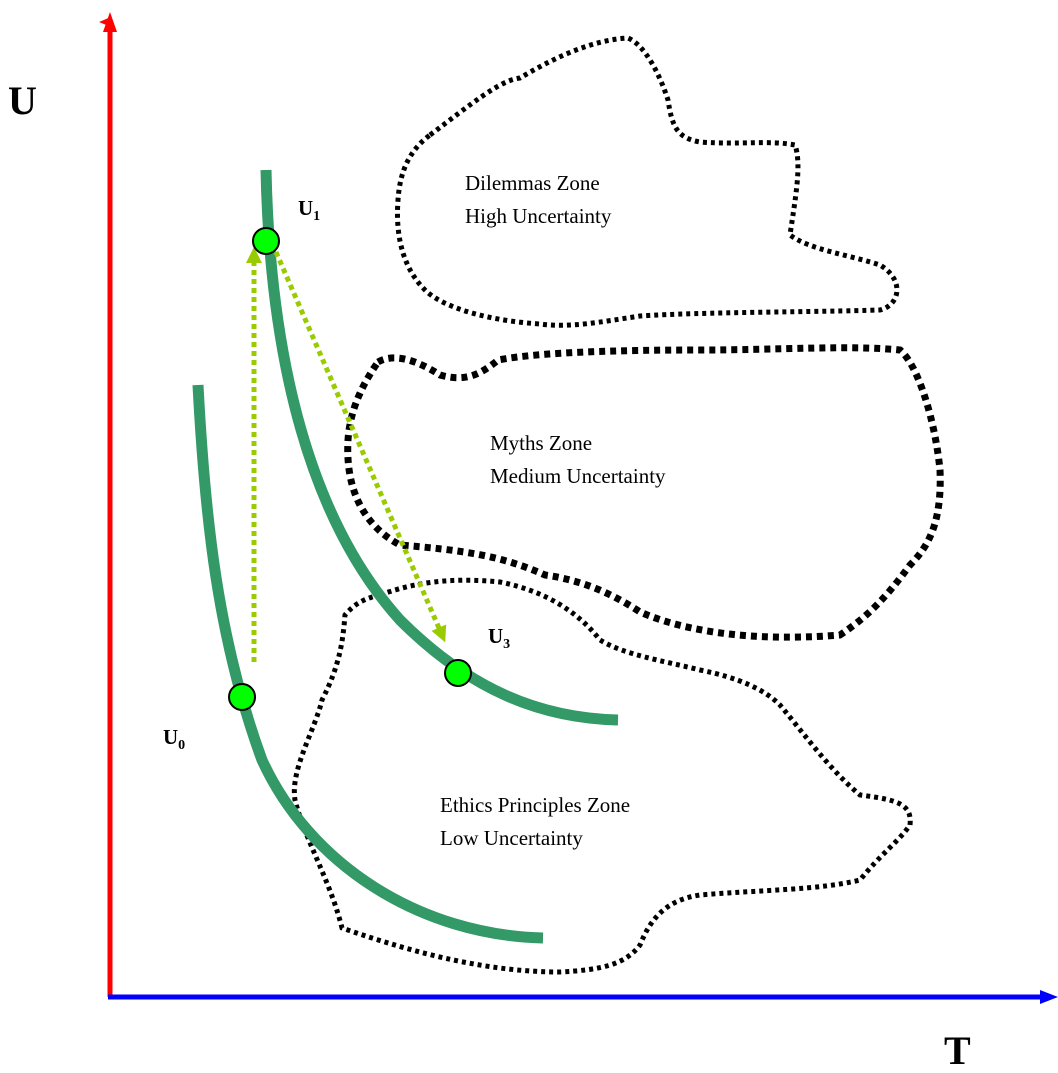 The width and height of the screenshot is (1058, 1073). What do you see at coordinates (957, 1050) in the screenshot?
I see `x-axis-label: T` at bounding box center [957, 1050].